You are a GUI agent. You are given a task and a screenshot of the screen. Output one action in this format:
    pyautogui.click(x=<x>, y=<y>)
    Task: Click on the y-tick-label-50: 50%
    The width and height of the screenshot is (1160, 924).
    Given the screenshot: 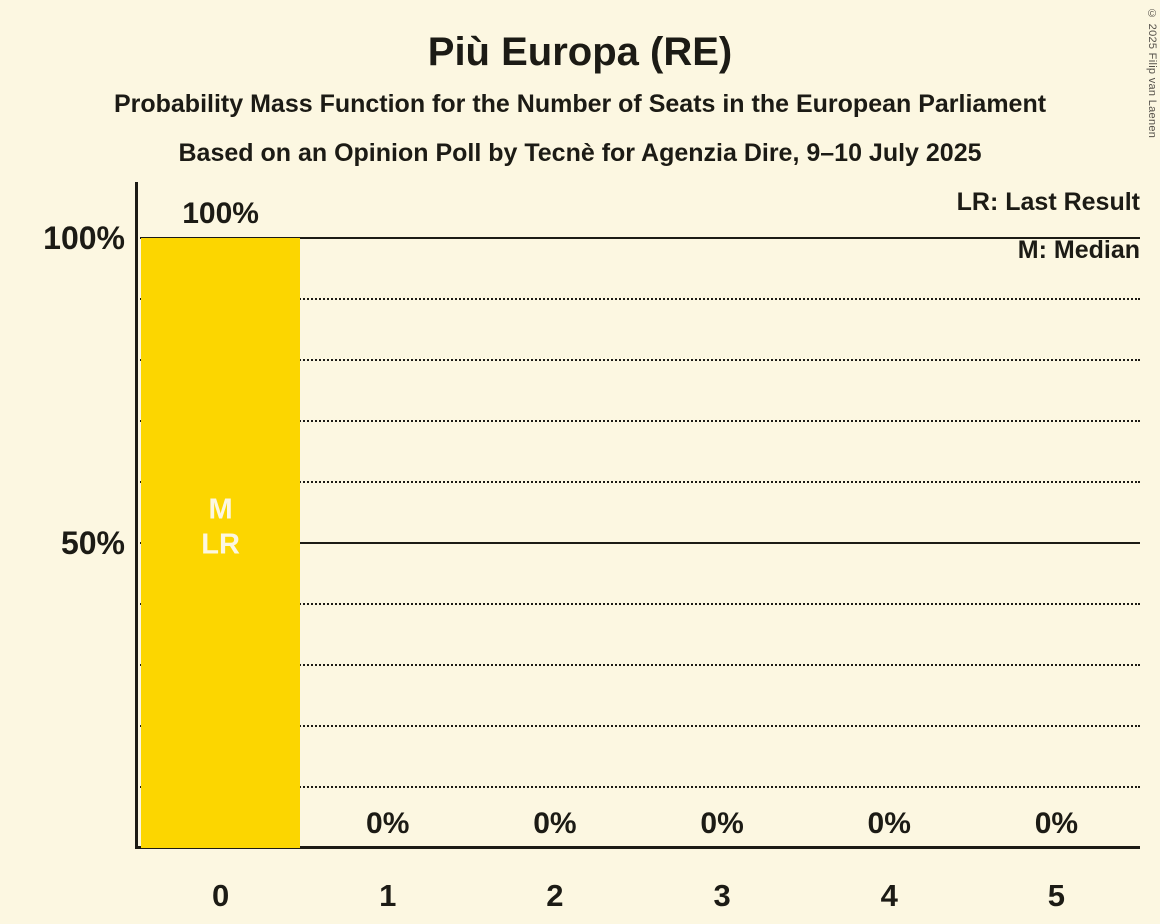 What is the action you would take?
    pyautogui.click(x=92, y=543)
    